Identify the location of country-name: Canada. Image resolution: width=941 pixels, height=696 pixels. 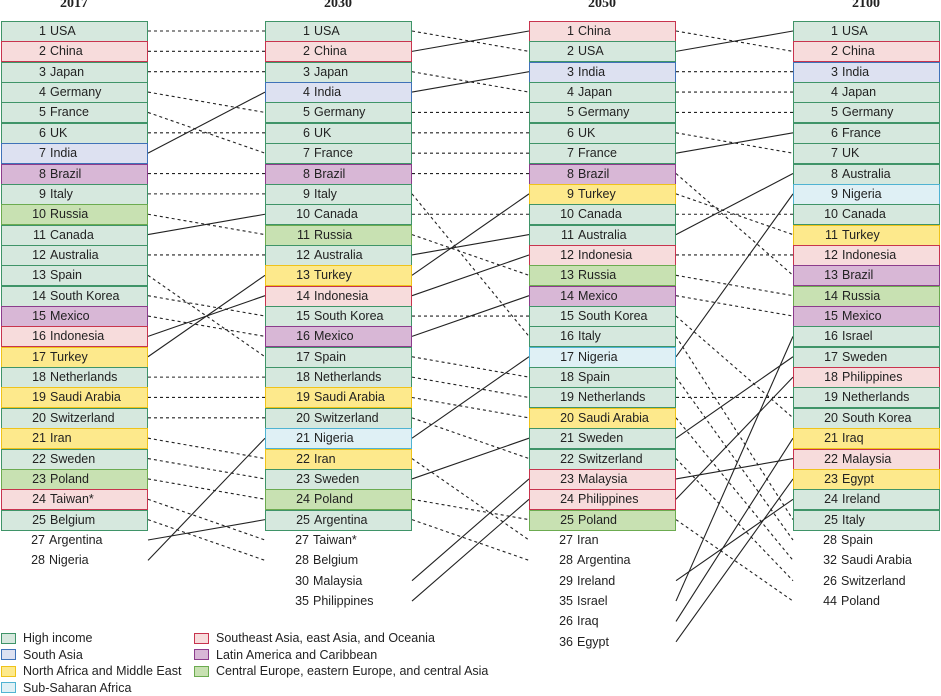
(864, 214).